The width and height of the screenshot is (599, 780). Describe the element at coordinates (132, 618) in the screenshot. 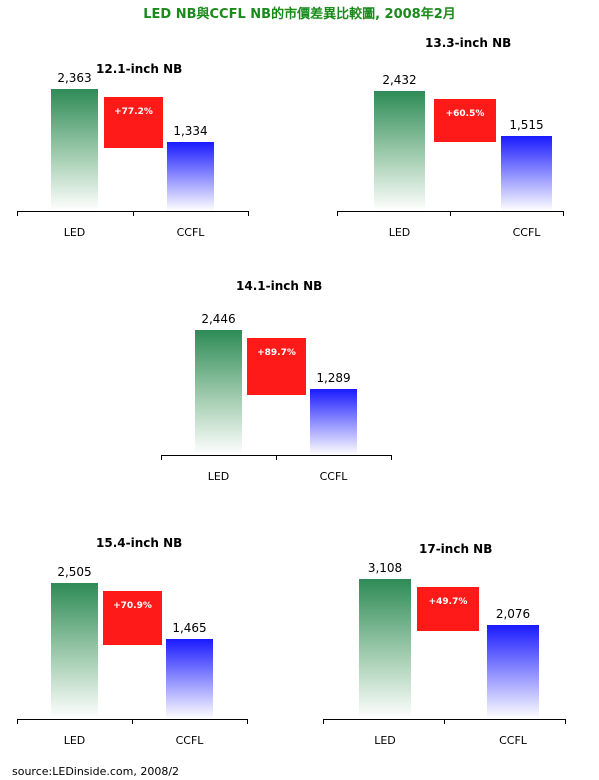

I see `diff-box-15-4-inch-nb: +70.9%` at that location.